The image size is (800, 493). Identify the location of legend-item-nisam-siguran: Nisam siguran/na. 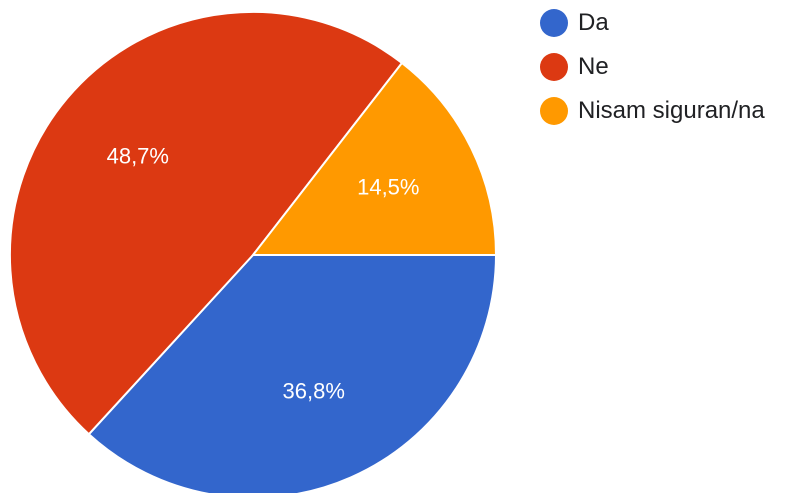
(652, 111).